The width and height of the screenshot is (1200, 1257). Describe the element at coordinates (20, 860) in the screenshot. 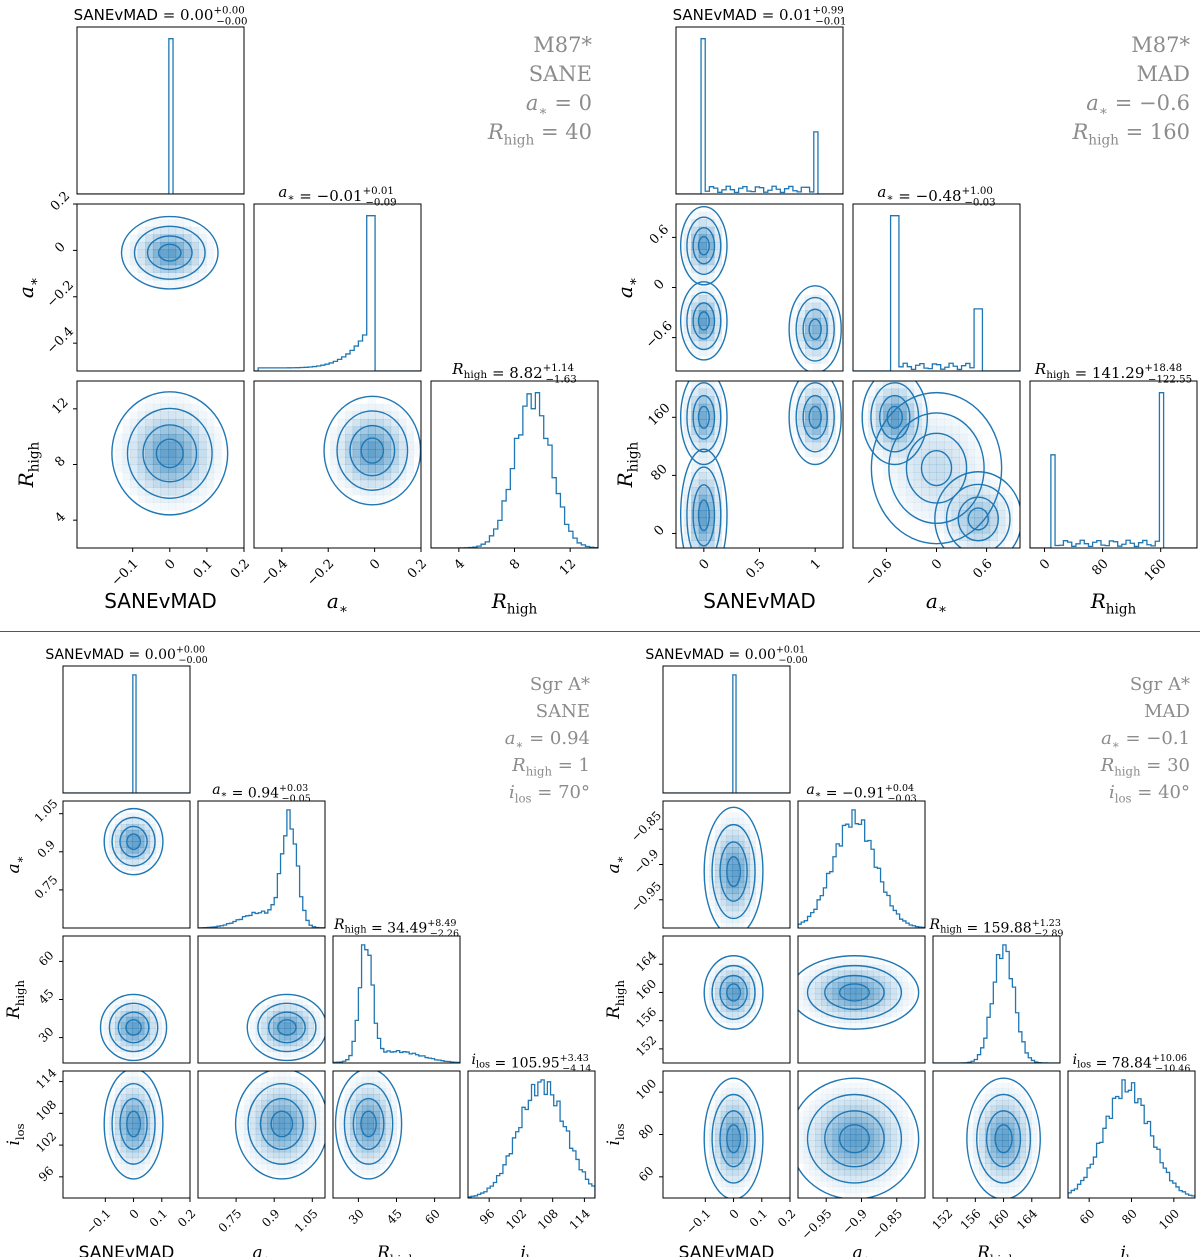

I see `param-subscript: ∗` at that location.